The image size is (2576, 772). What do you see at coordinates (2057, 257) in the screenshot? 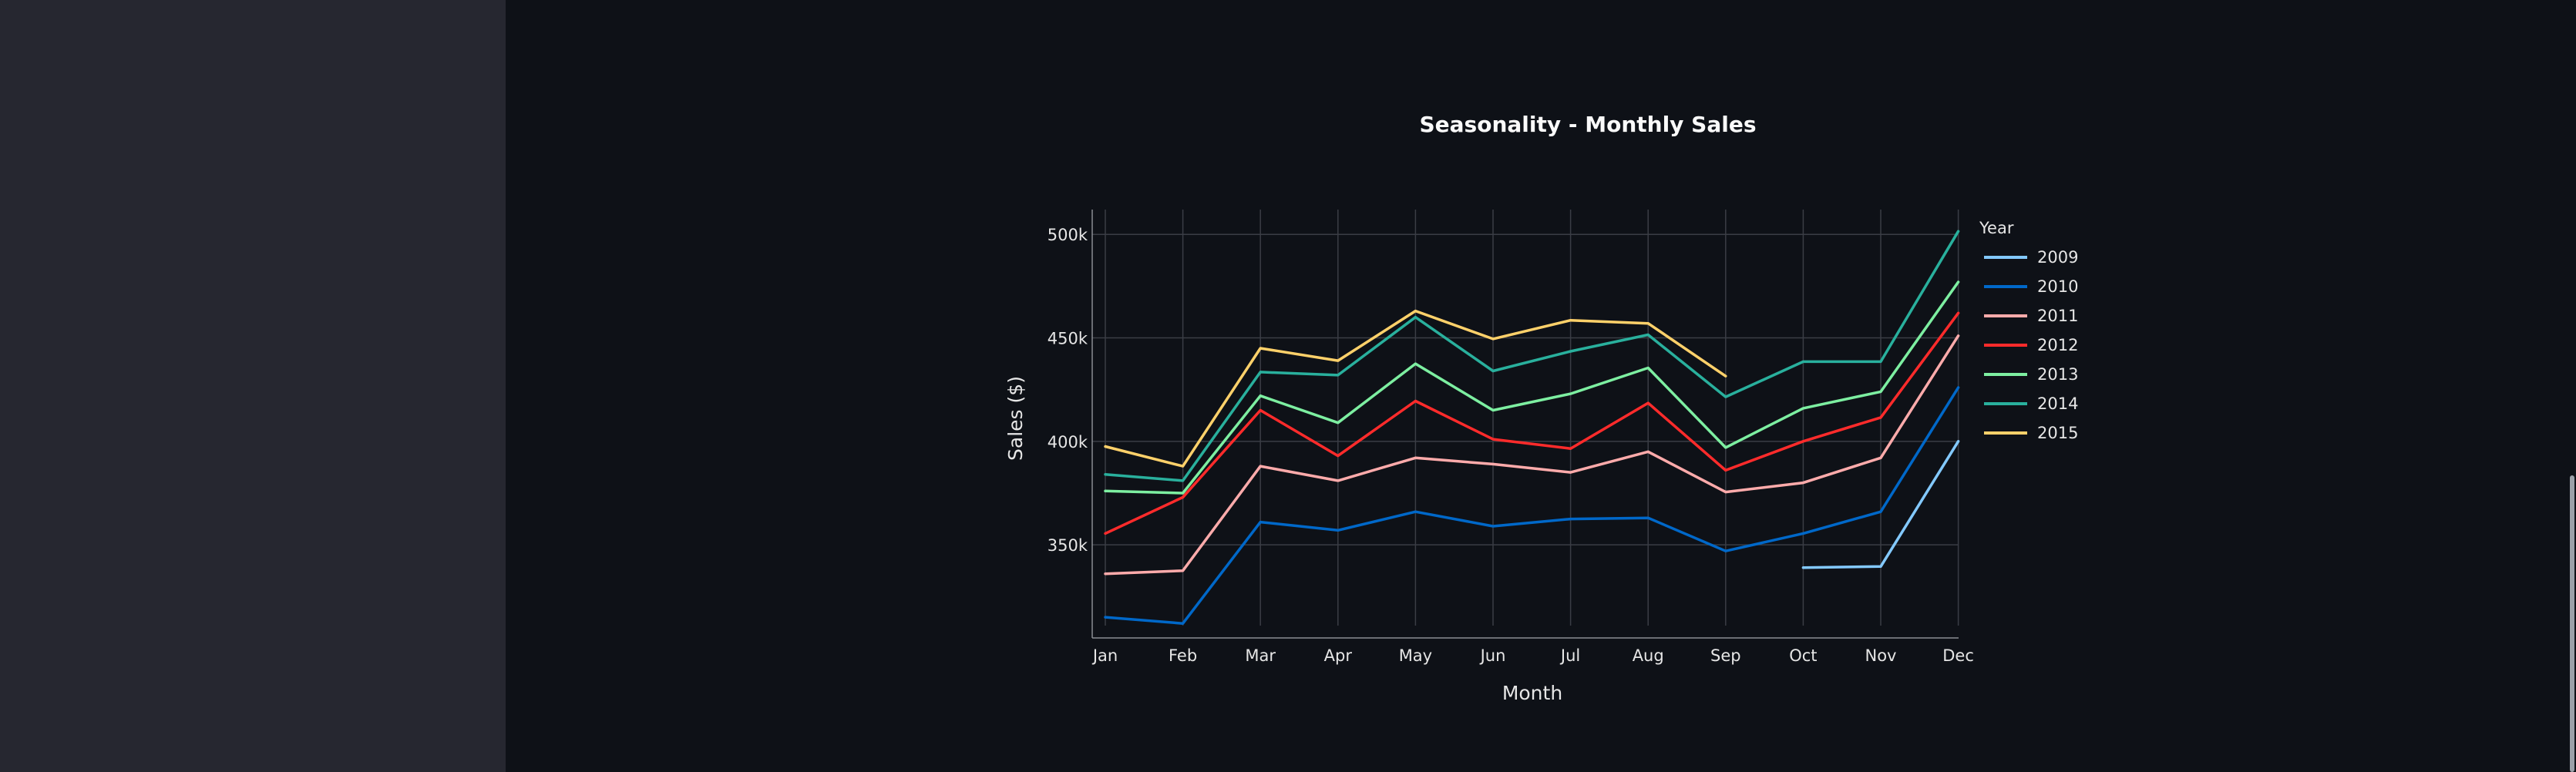
I see `legend-label-2009: 2009` at bounding box center [2057, 257].